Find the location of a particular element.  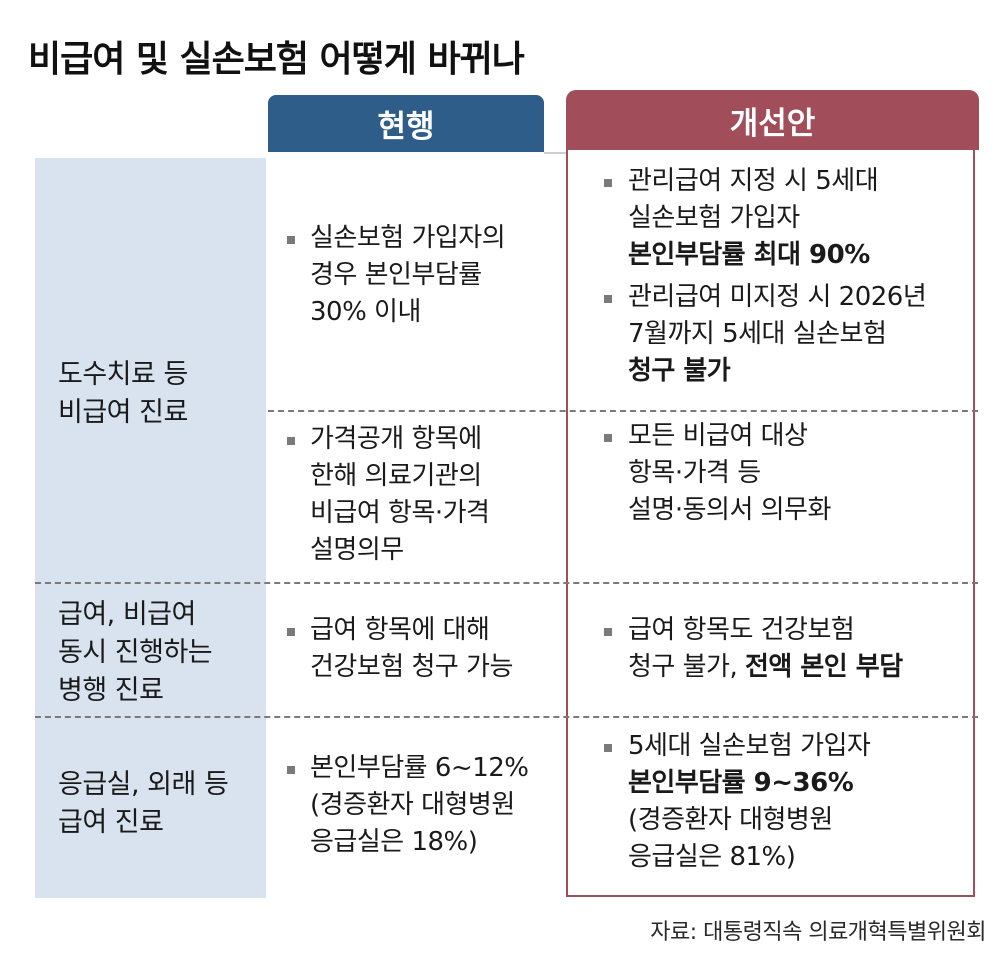

row-label-line: 급여, 비급여 is located at coordinates (127, 614).